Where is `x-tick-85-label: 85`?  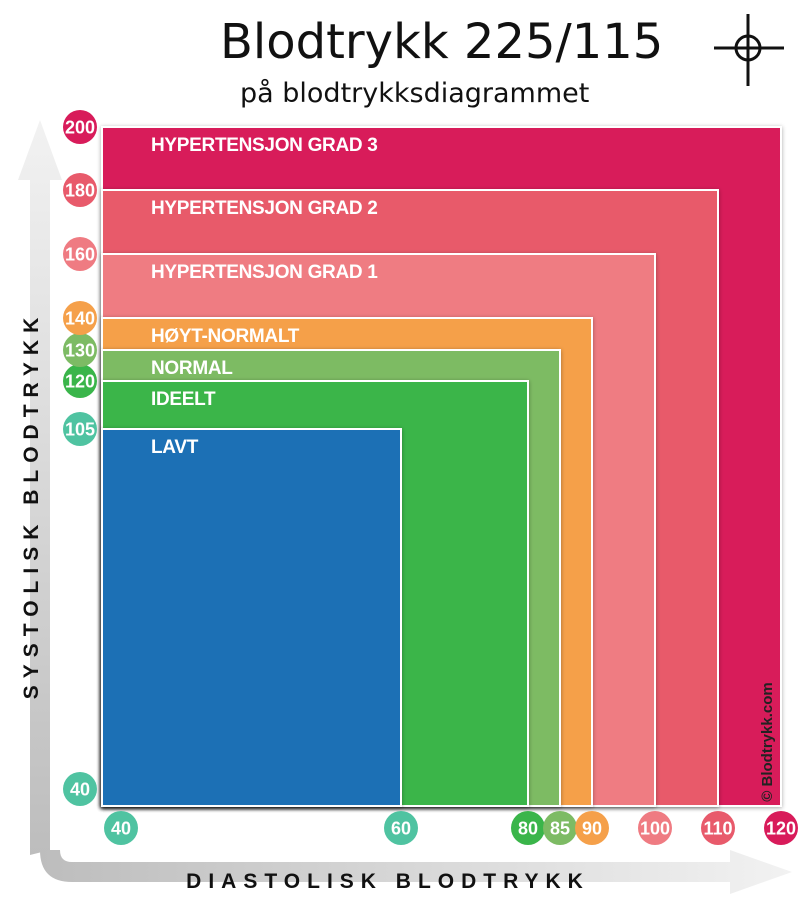 x-tick-85-label: 85 is located at coordinates (560, 829).